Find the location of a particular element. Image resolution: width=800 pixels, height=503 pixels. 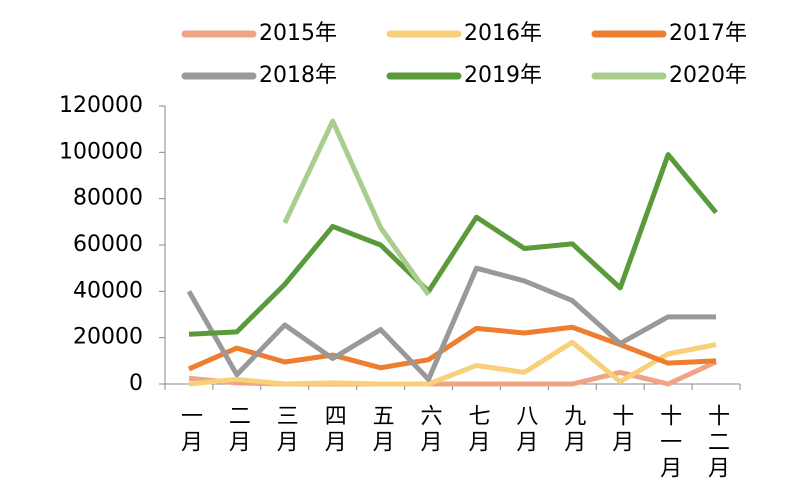

y-tick-label: 40000 is located at coordinates (108, 290).